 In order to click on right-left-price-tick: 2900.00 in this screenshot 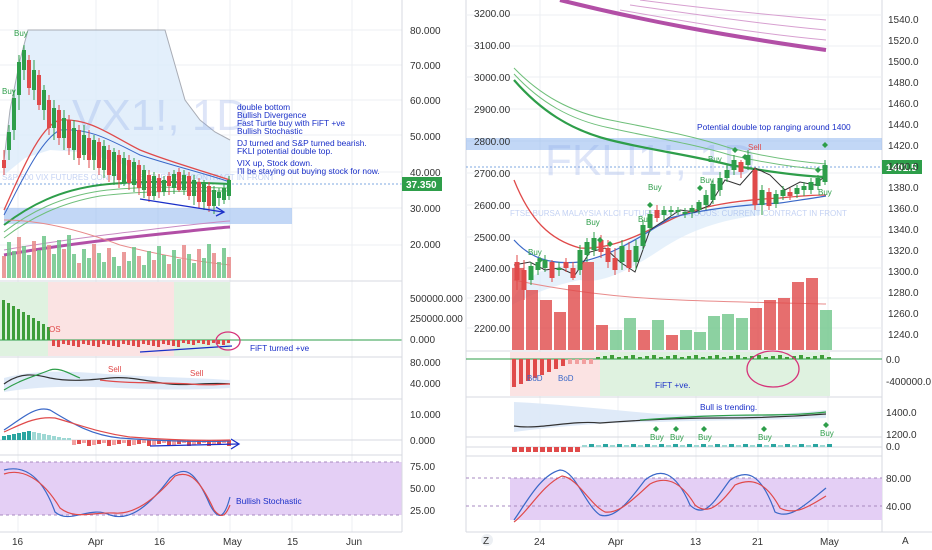, I will do `click(492, 110)`.